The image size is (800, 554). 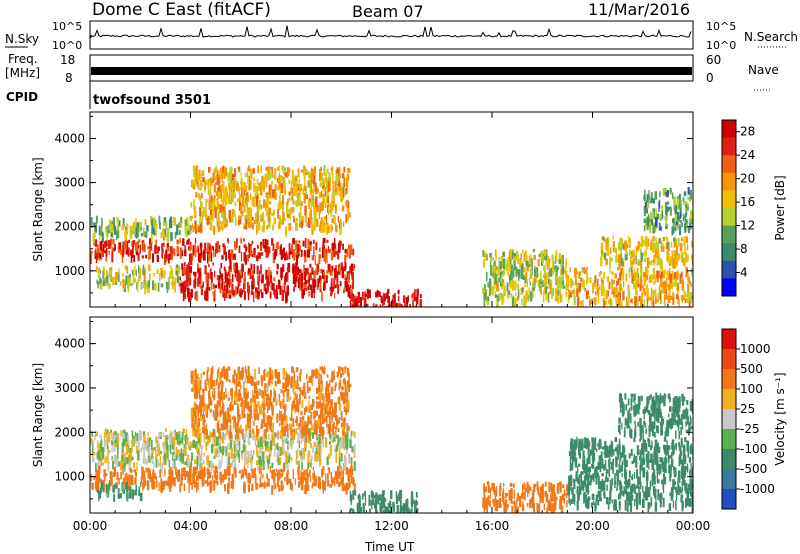 What do you see at coordinates (744, 249) in the screenshot?
I see `colorbar-tick-label: 8` at bounding box center [744, 249].